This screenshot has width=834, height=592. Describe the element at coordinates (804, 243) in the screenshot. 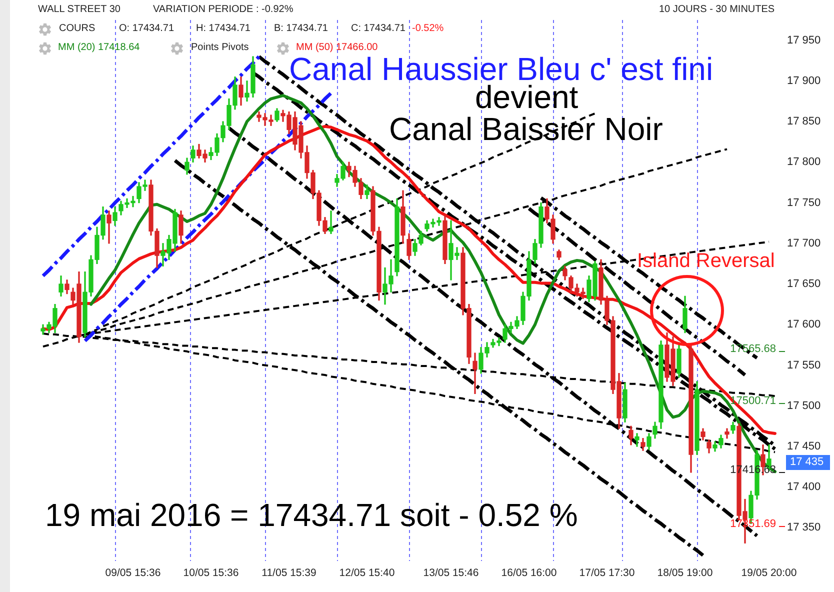

I see `y-tick-label: 17 700` at that location.